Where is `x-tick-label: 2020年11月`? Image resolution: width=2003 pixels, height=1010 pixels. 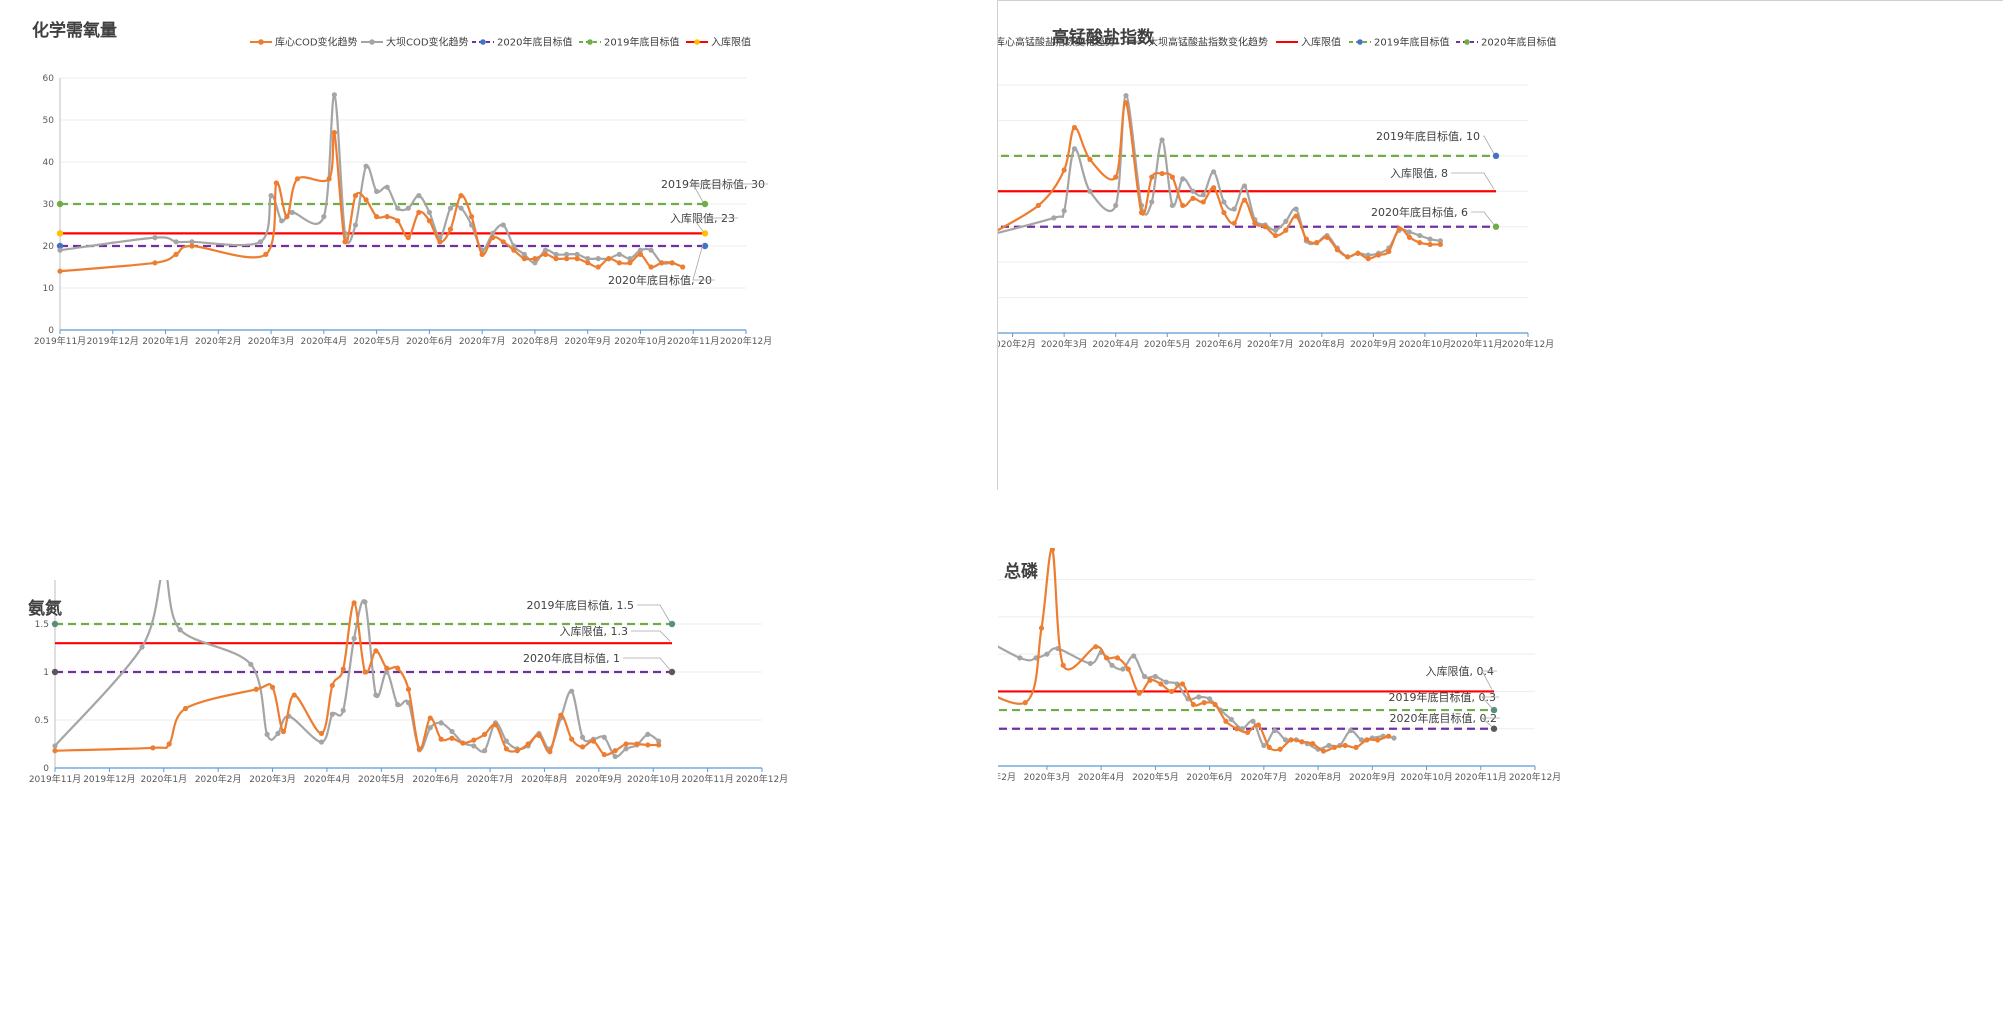 x-tick-label: 2020年11月 is located at coordinates (707, 779).